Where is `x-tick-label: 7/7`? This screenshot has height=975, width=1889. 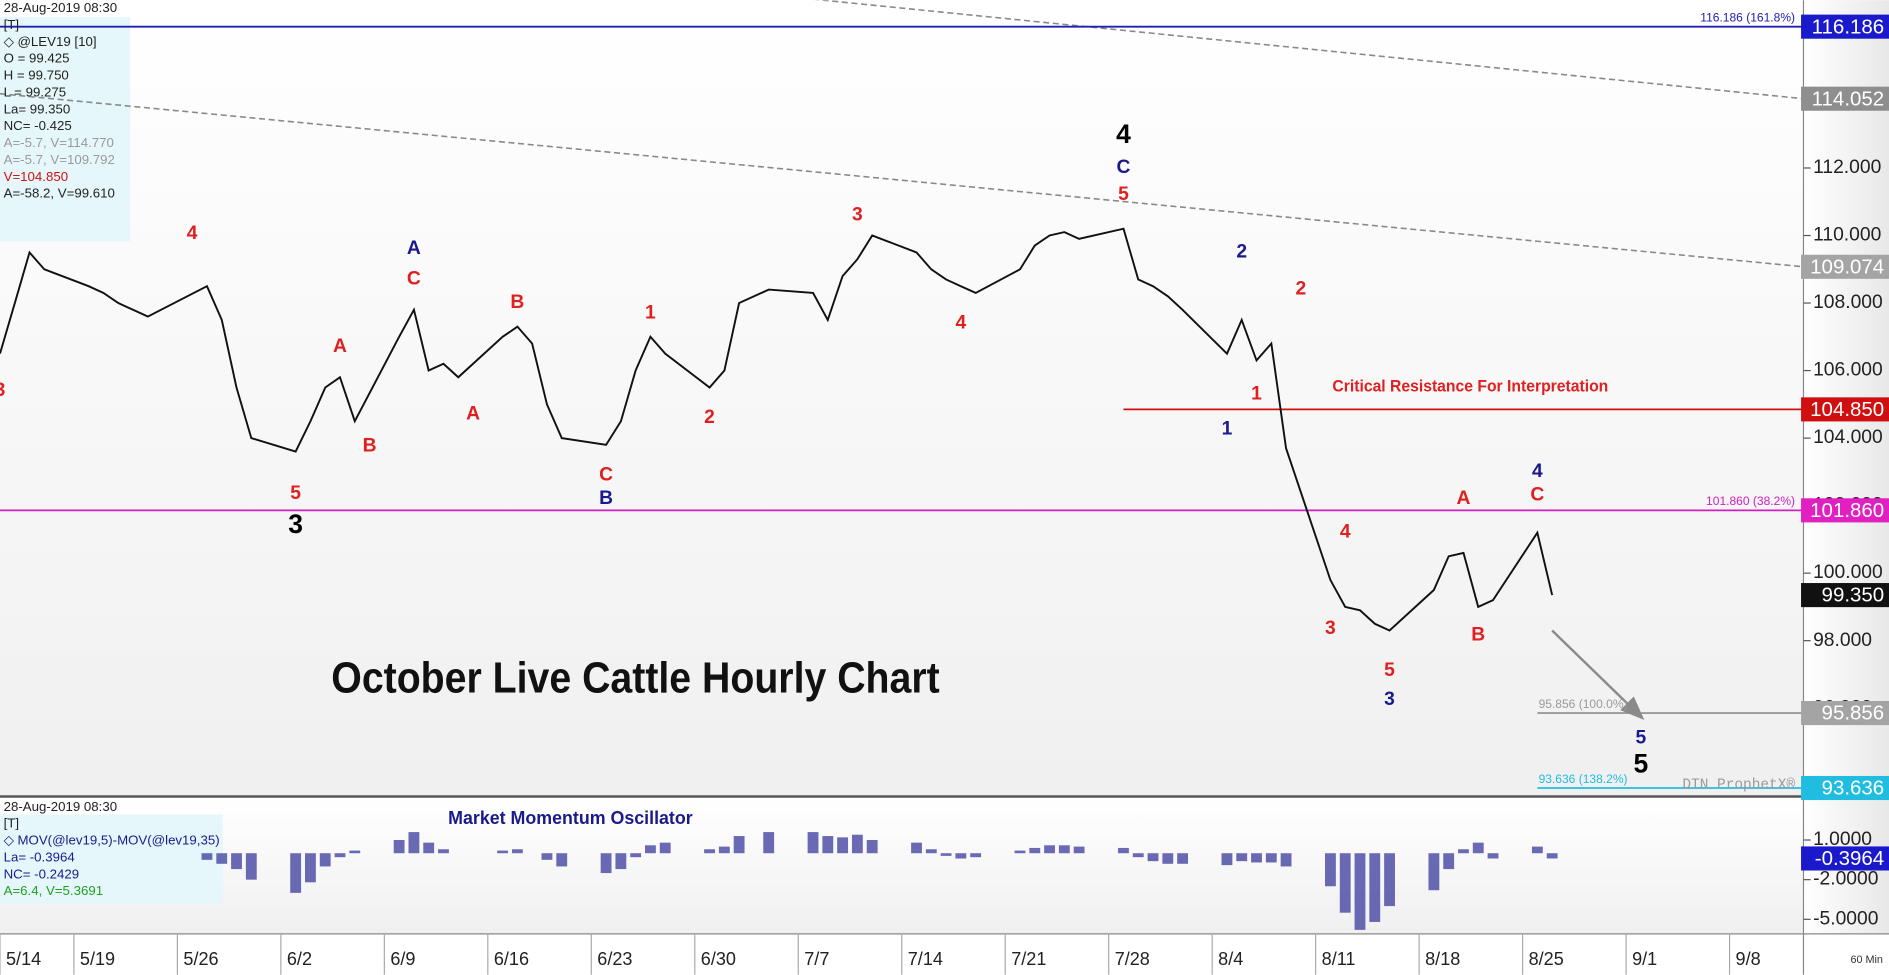 x-tick-label: 7/7 is located at coordinates (816, 959).